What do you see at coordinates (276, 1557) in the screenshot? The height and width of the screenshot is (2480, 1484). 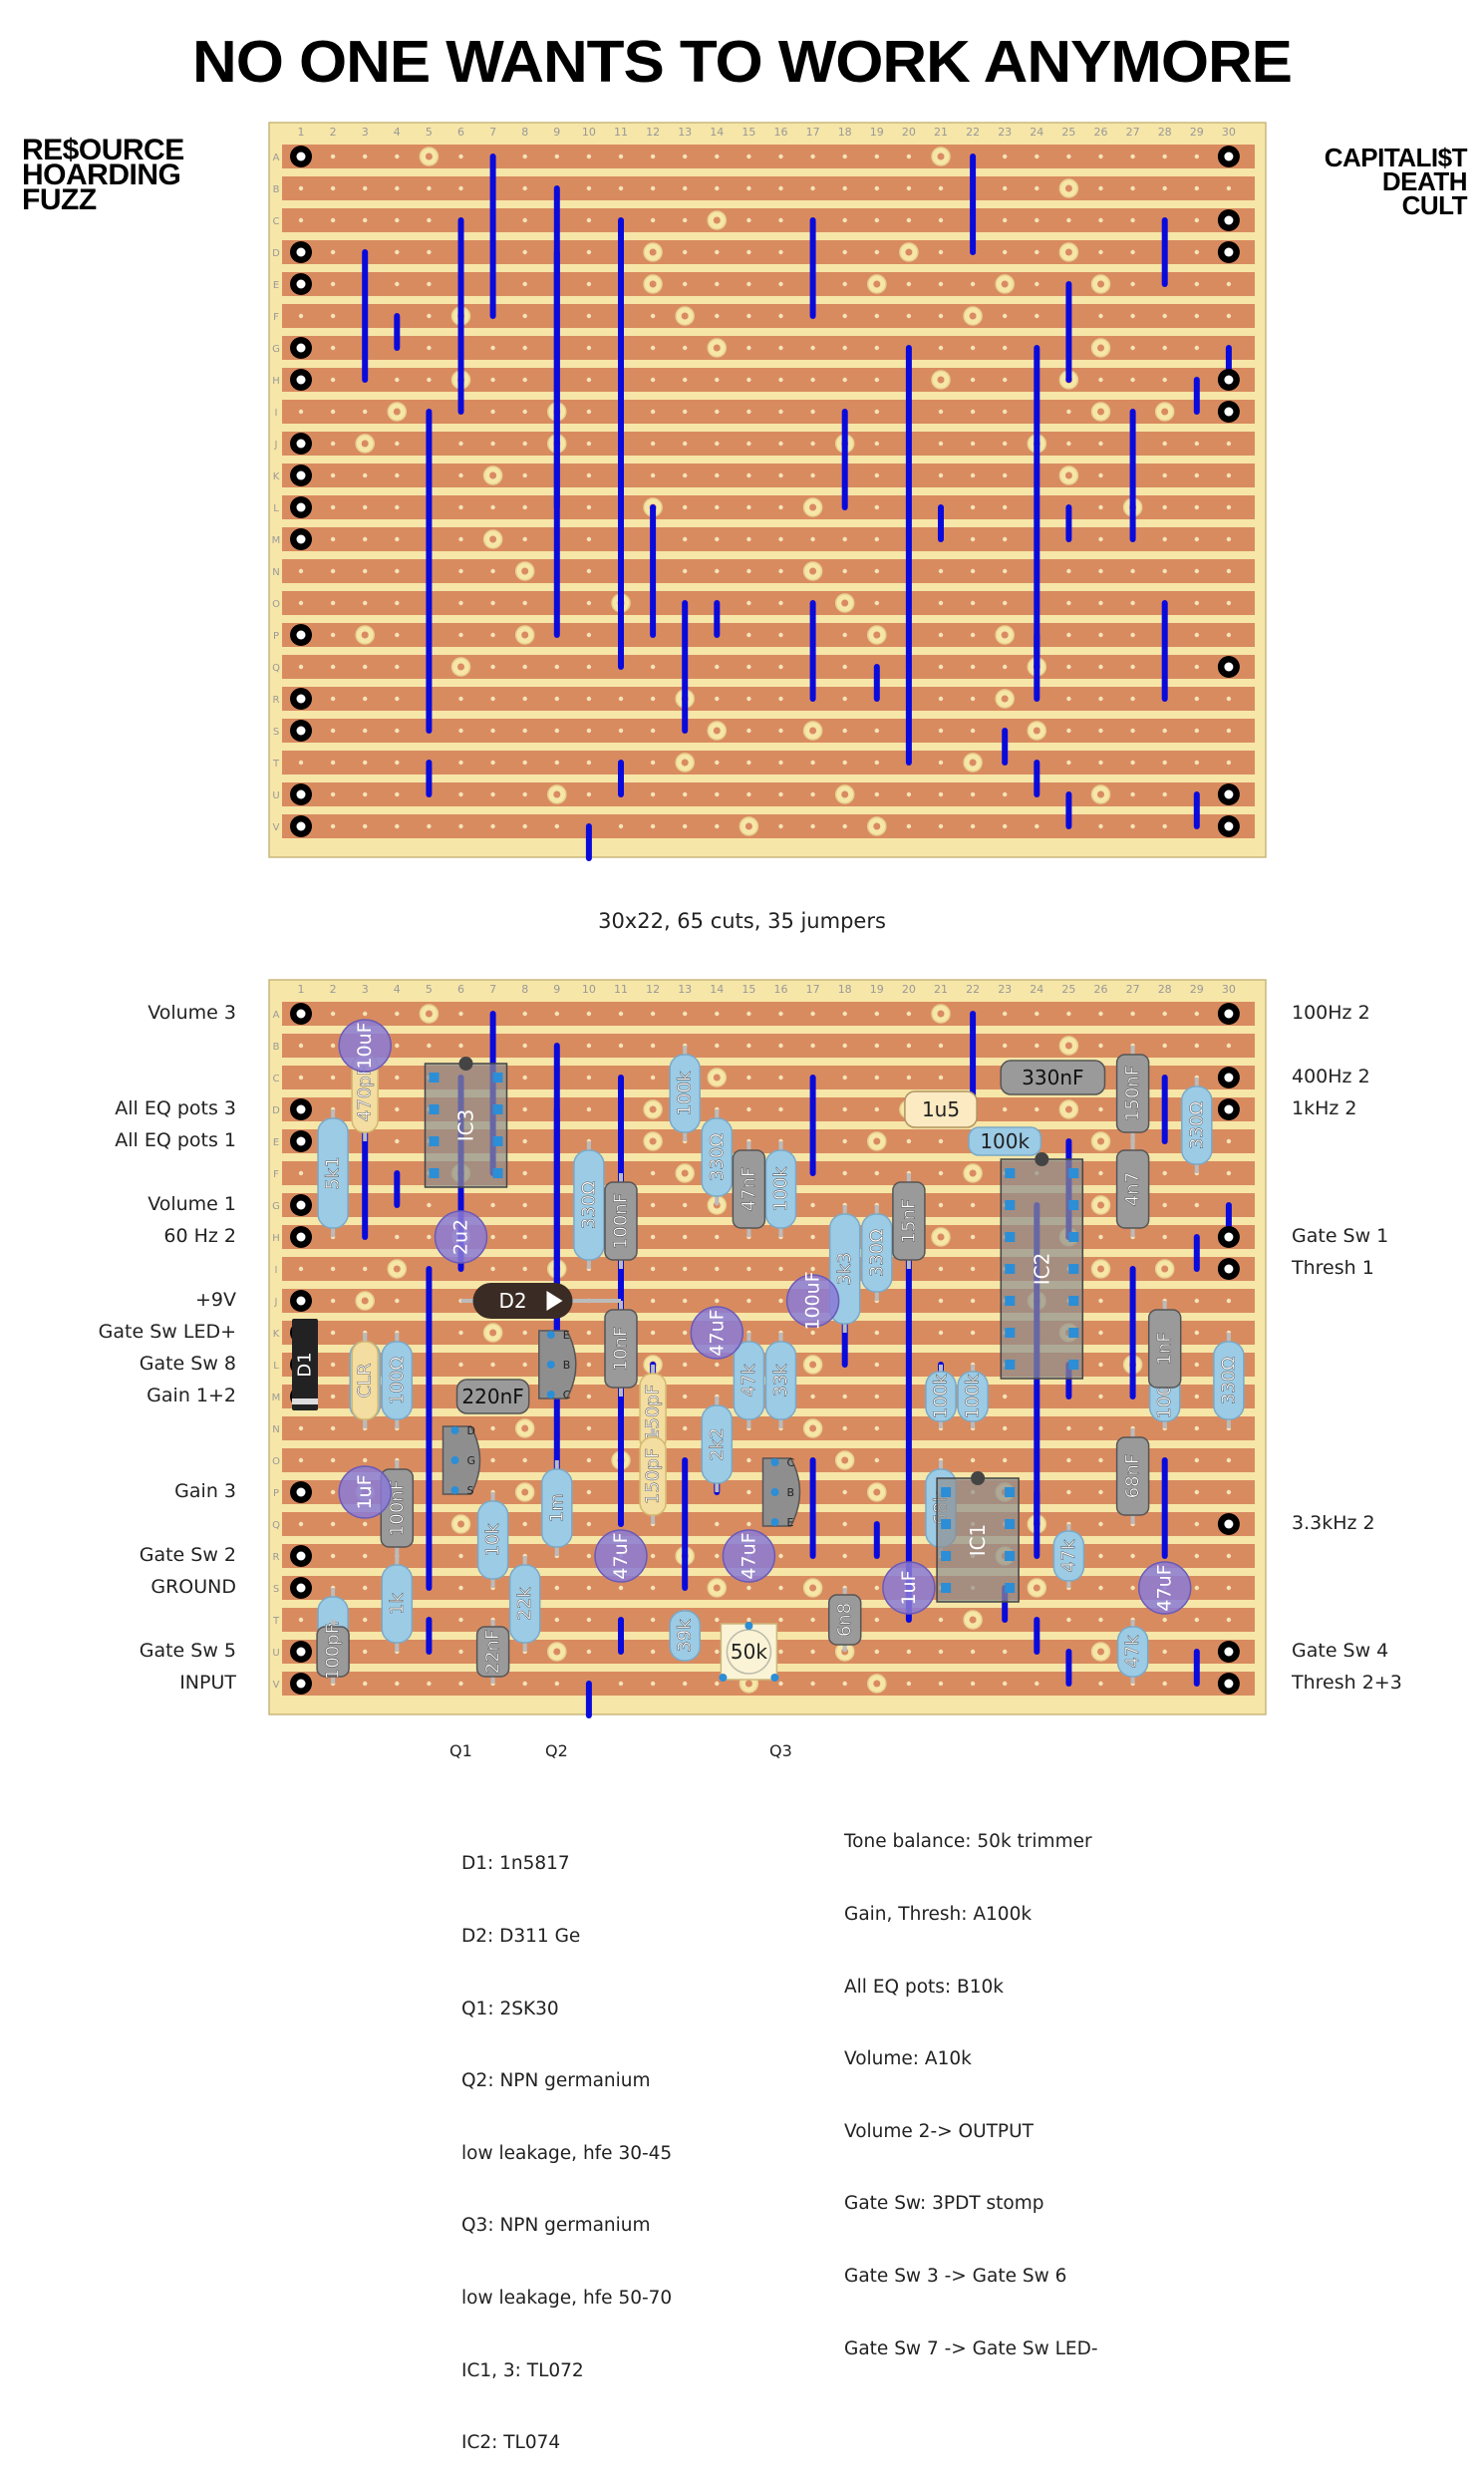 I see `row-letter: R` at bounding box center [276, 1557].